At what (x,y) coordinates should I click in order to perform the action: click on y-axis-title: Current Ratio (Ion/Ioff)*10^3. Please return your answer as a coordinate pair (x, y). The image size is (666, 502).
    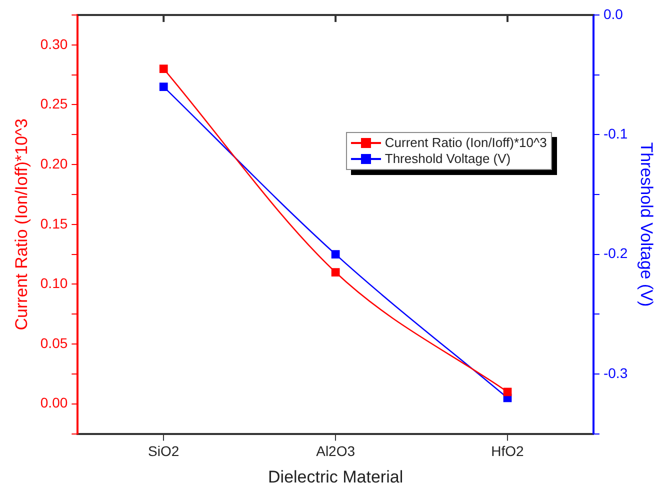
    Looking at the image, I should click on (21, 224).